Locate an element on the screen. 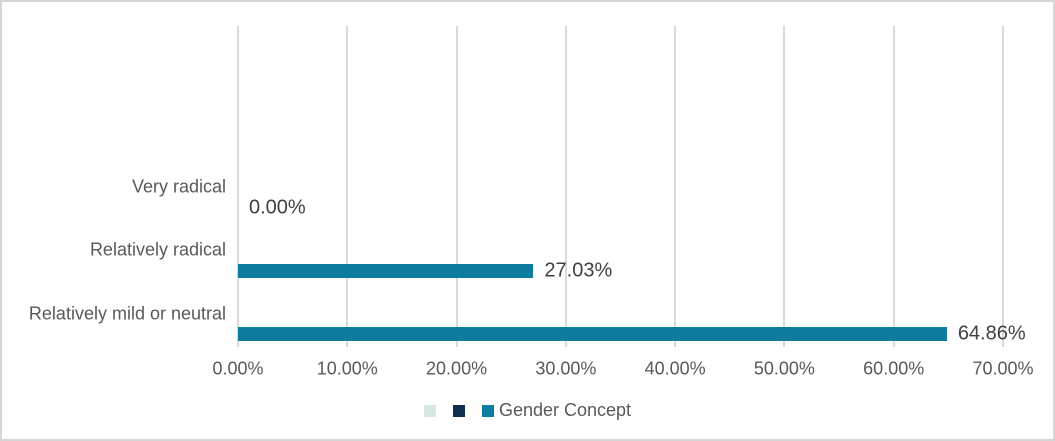 This screenshot has height=441, width=1055. x-axis-tick-label: 10.00% is located at coordinates (347, 368).